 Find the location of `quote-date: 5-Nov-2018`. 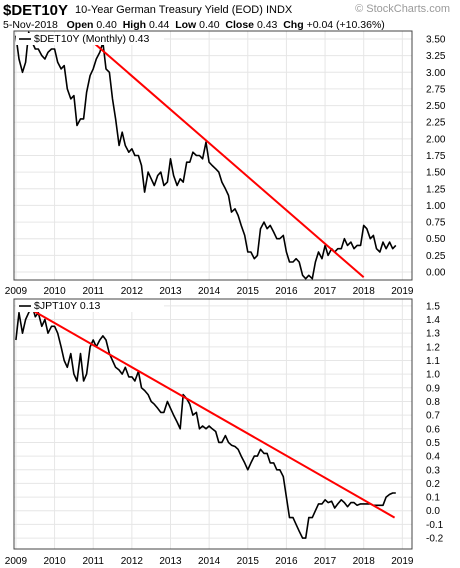

quote-date: 5-Nov-2018 is located at coordinates (30, 25).